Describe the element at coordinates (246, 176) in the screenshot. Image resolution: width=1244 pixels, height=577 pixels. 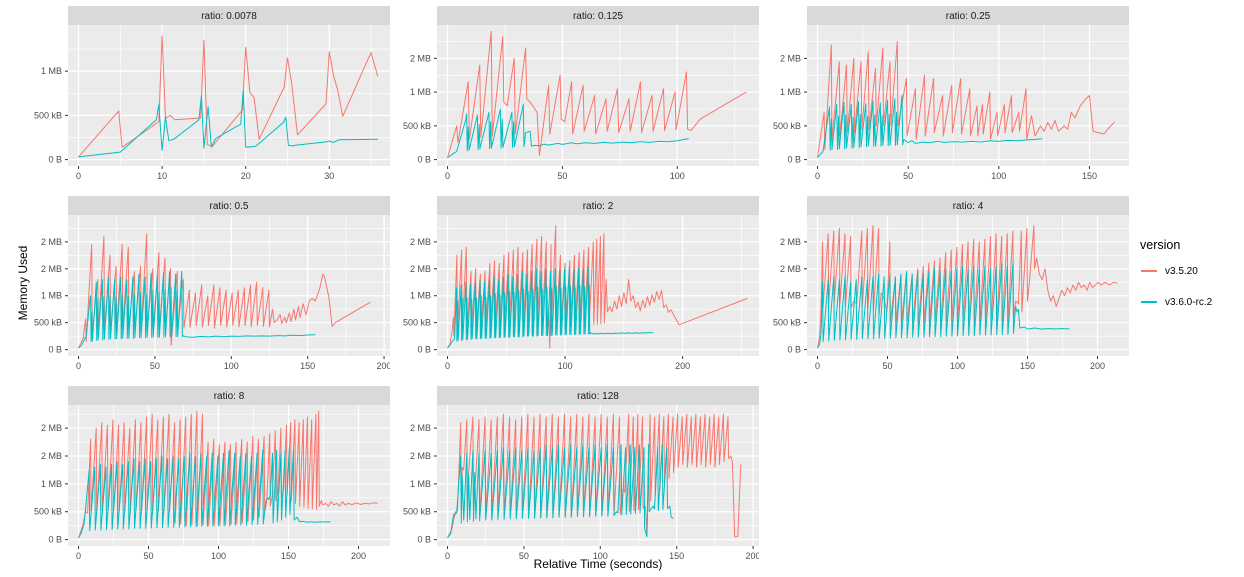
I see `x-tick-label: 20` at that location.